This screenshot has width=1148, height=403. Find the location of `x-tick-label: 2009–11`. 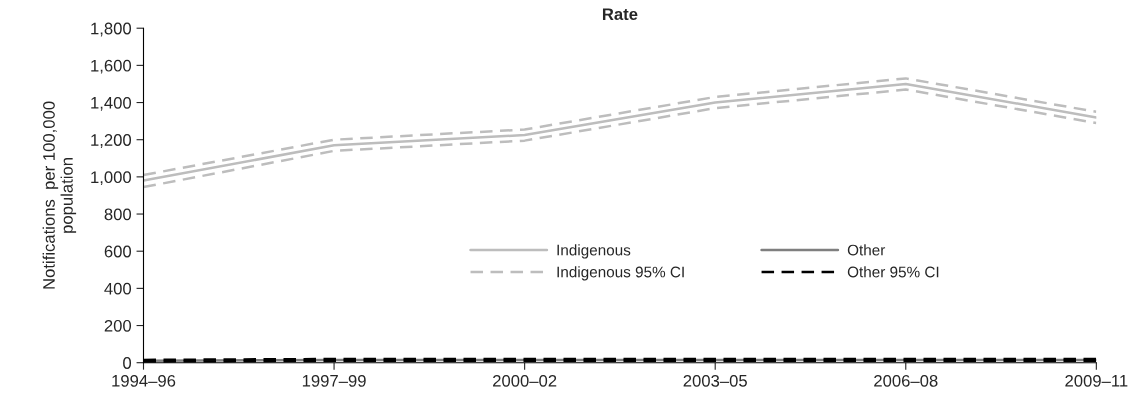

x-tick-label: 2009–11 is located at coordinates (1096, 380).